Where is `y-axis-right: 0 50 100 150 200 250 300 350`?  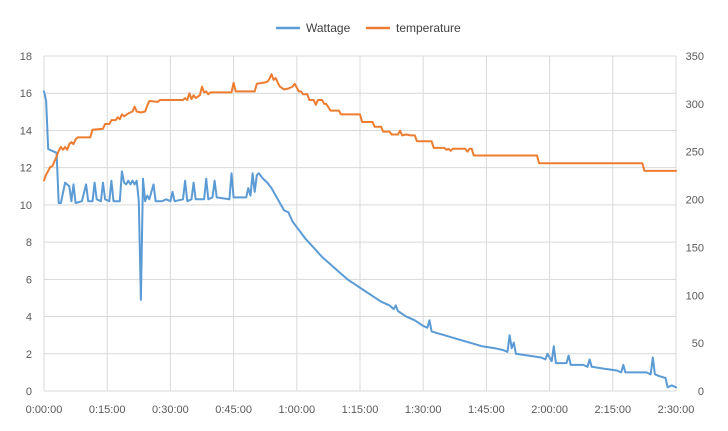 y-axis-right: 0 50 100 150 200 250 300 350 is located at coordinates (695, 224).